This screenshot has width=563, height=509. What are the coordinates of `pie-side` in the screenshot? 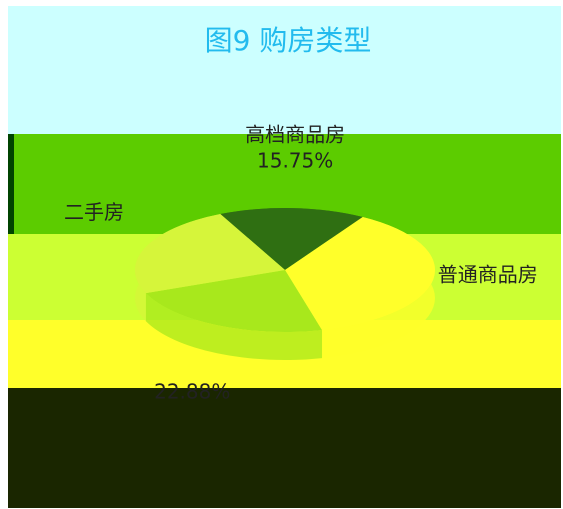 It's located at (234, 326).